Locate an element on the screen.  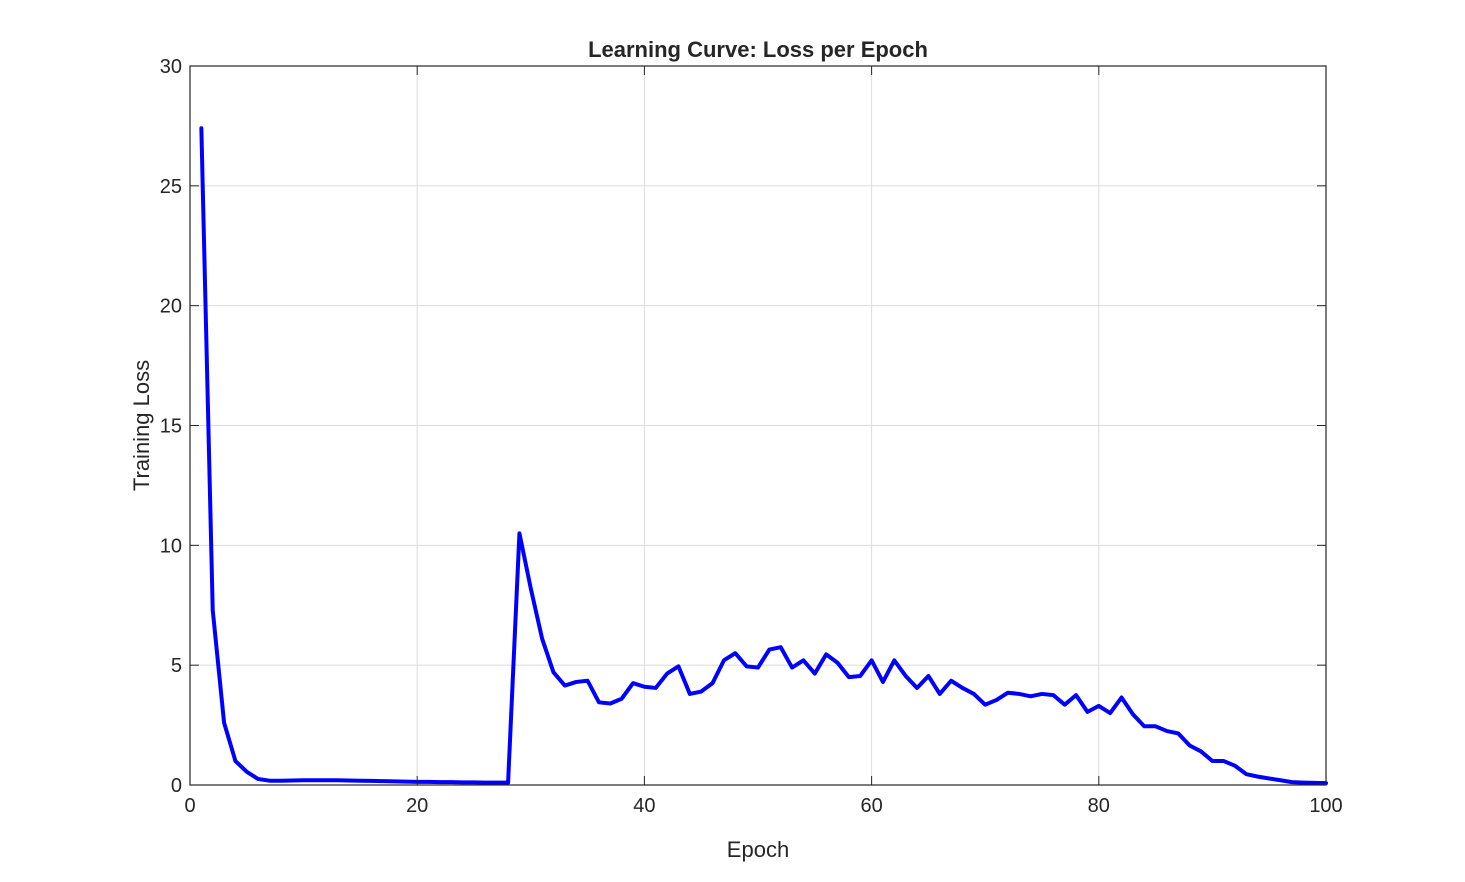
y-tick-label: 15 is located at coordinates (171, 427).